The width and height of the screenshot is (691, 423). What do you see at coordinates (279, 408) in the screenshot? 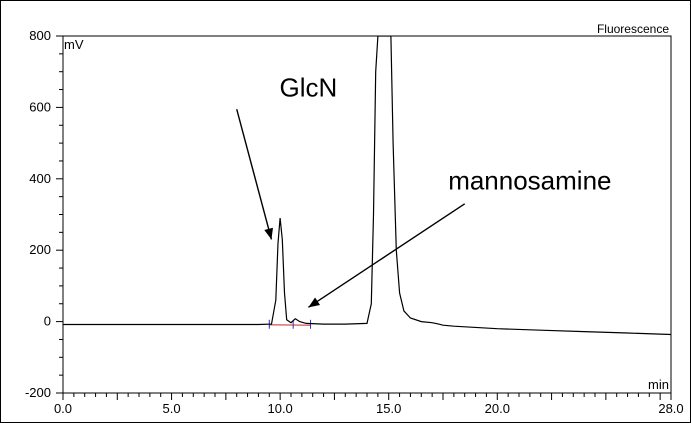
I see `x-tick-label: 10.0` at bounding box center [279, 408].